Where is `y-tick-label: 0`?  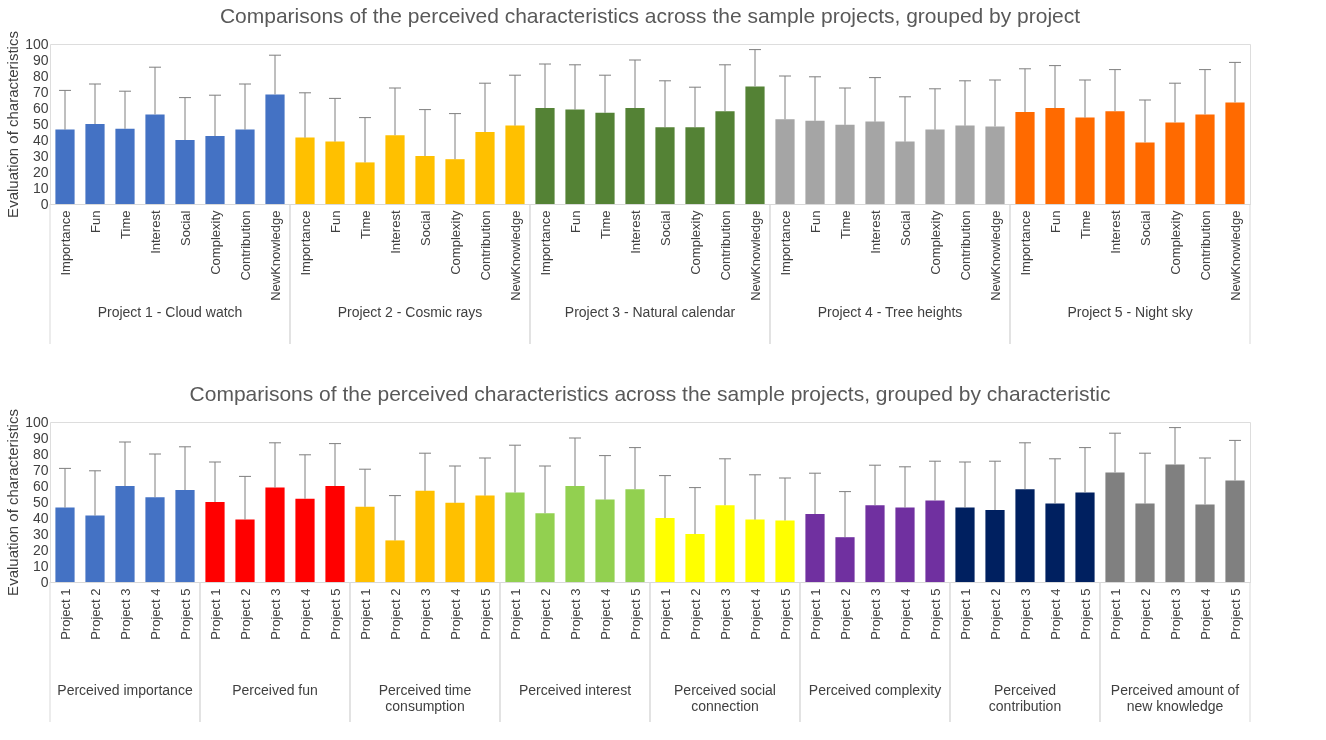
y-tick-label: 0 is located at coordinates (44, 203).